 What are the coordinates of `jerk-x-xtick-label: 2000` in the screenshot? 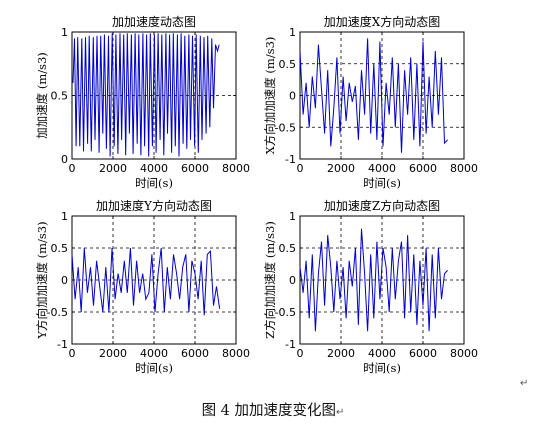 It's located at (341, 168).